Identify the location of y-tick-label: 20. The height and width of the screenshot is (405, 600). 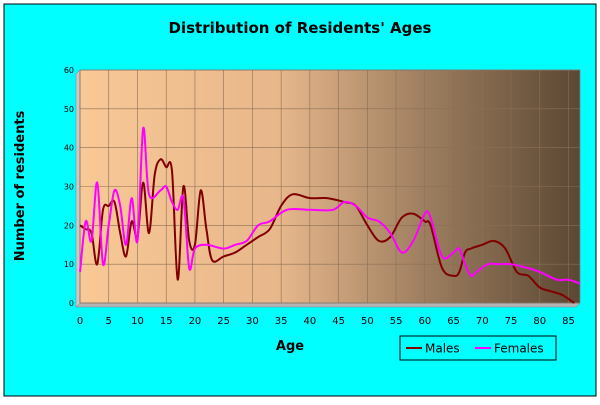
(69, 225).